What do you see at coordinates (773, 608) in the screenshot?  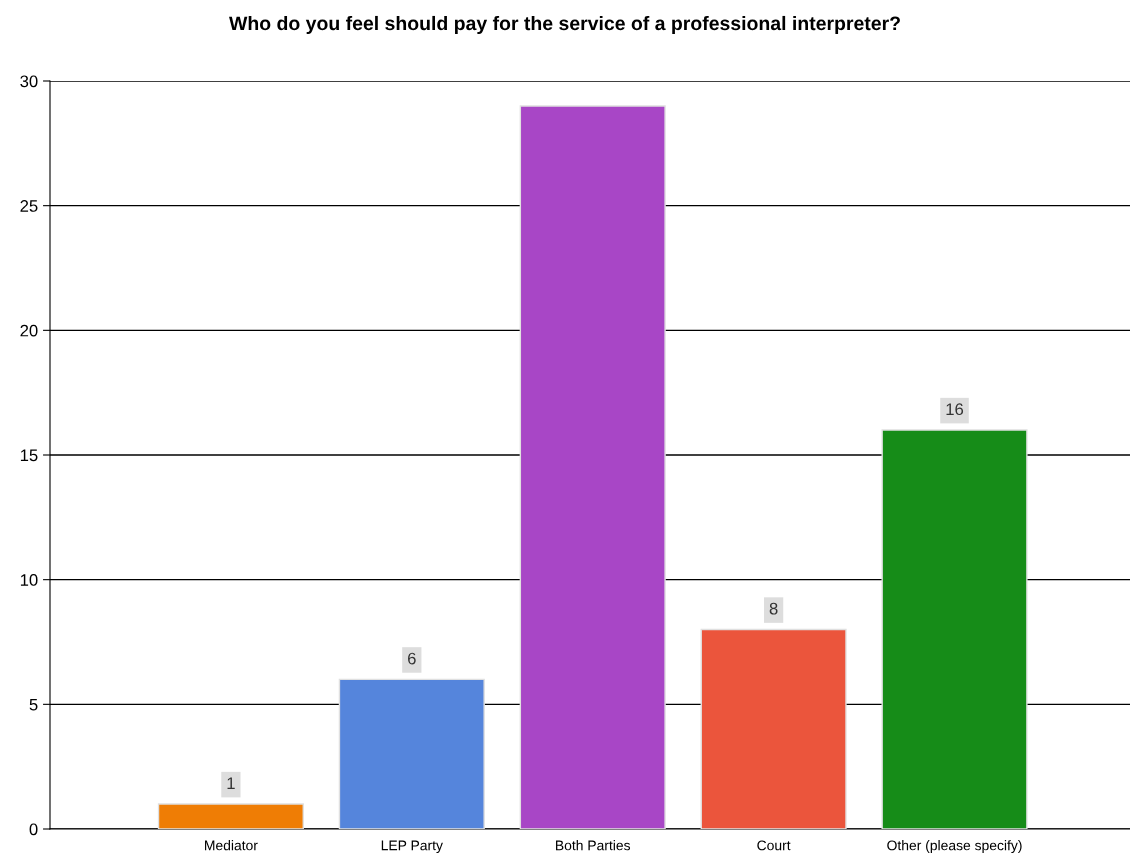 I see `data-label: 8` at bounding box center [773, 608].